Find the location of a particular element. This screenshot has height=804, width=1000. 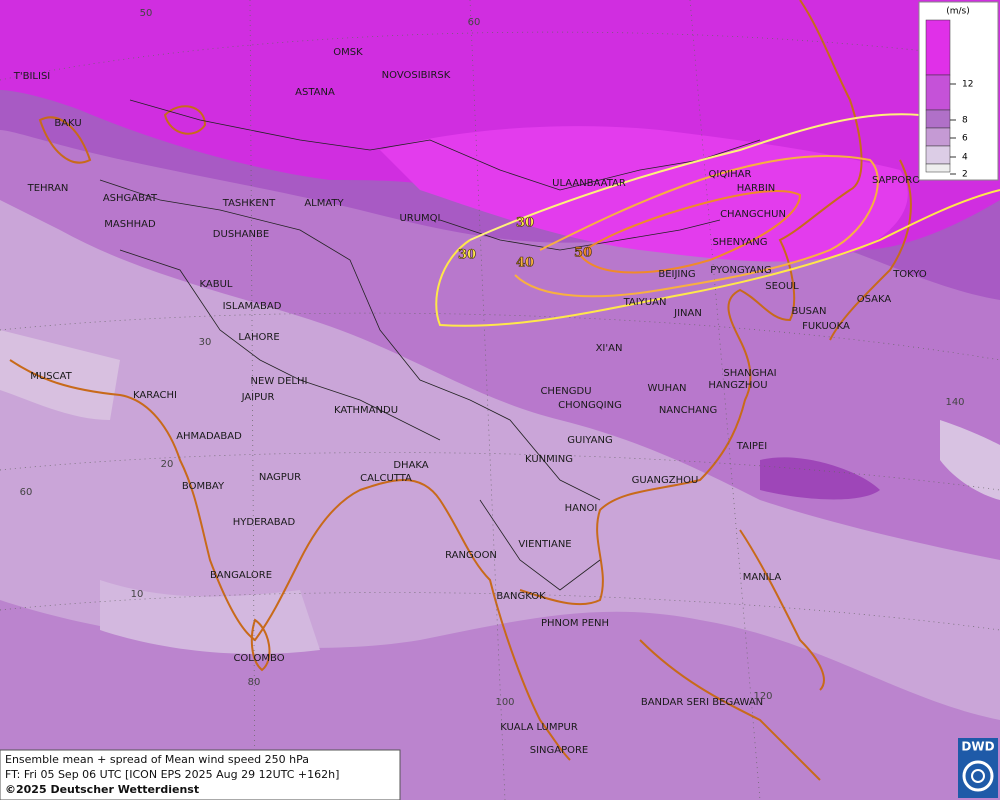

city-label: DUSHANBE is located at coordinates (241, 234).